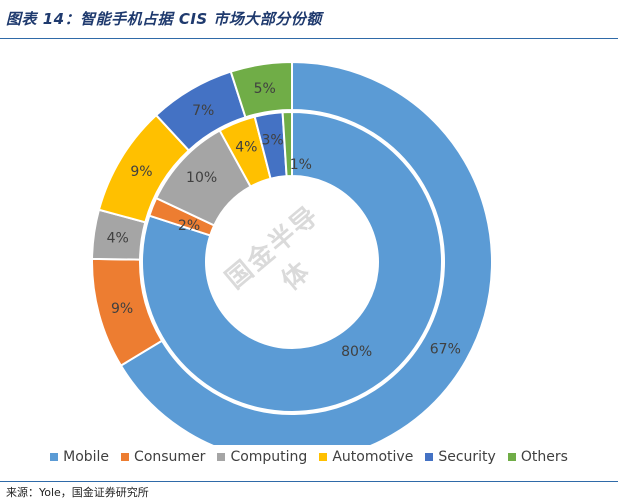  I want to click on outer-label-automotive: 9%, so click(141, 172).